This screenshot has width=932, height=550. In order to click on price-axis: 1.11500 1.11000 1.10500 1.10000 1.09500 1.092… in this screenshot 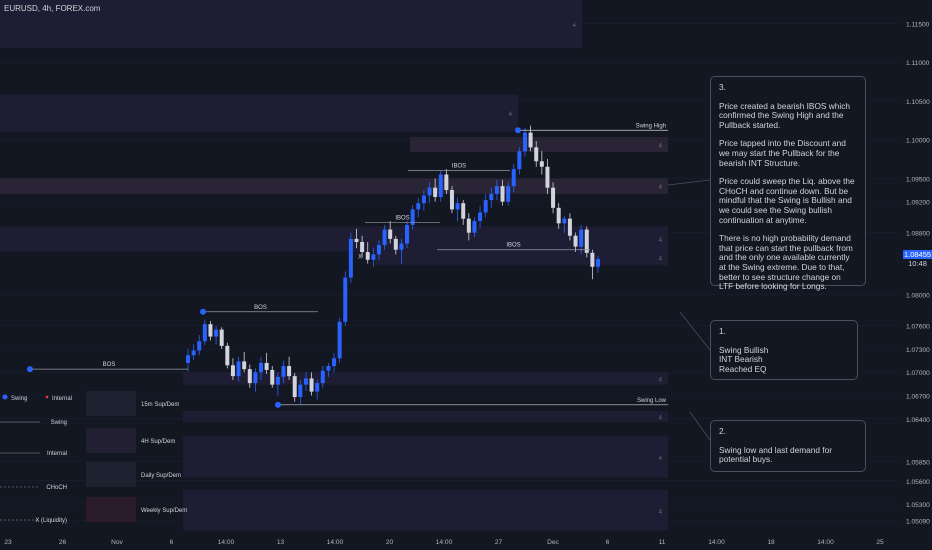, I will do `click(916, 275)`.